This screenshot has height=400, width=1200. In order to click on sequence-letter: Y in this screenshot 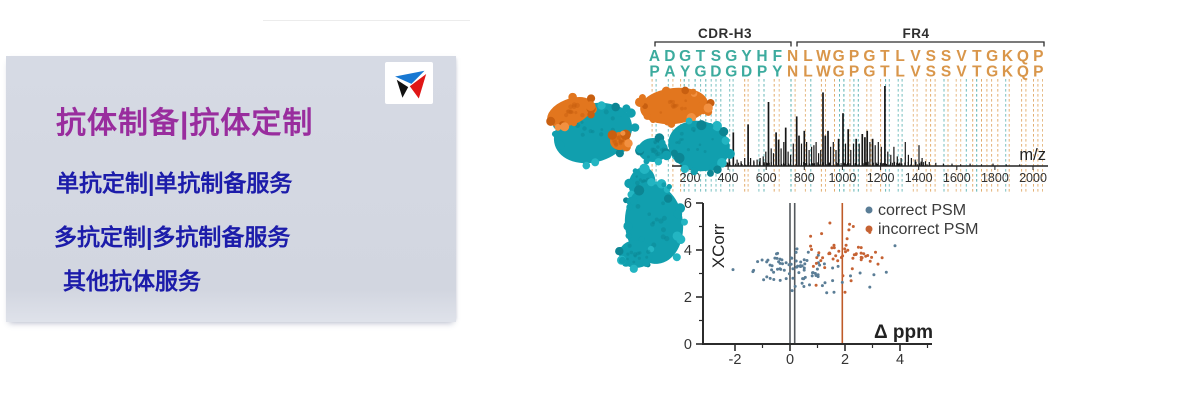, I will do `click(685, 72)`.